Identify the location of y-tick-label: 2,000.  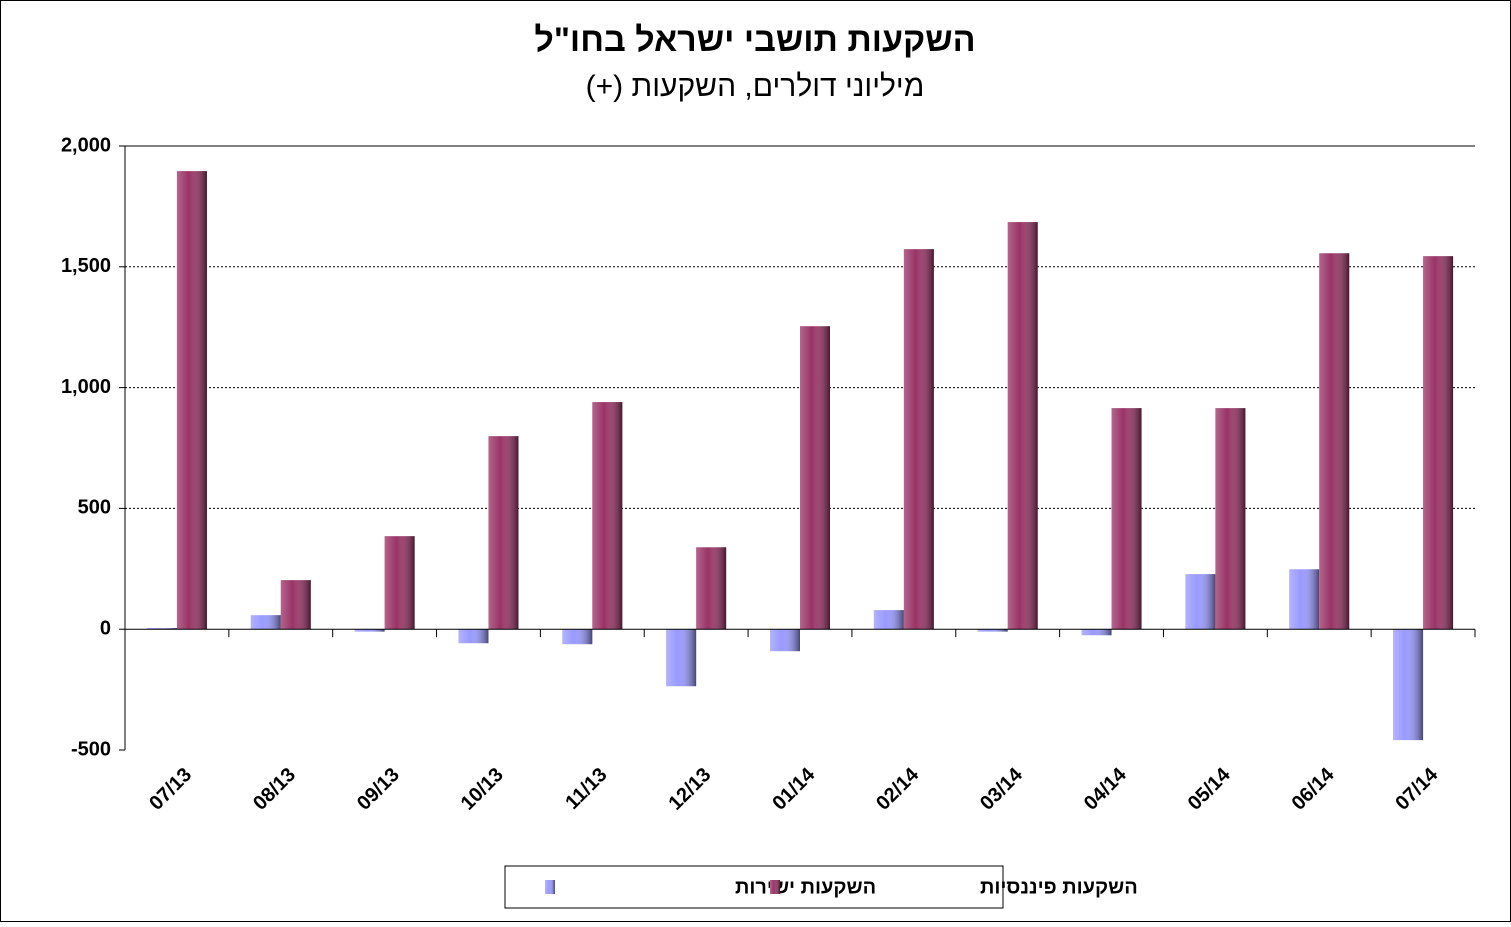
(86, 145).